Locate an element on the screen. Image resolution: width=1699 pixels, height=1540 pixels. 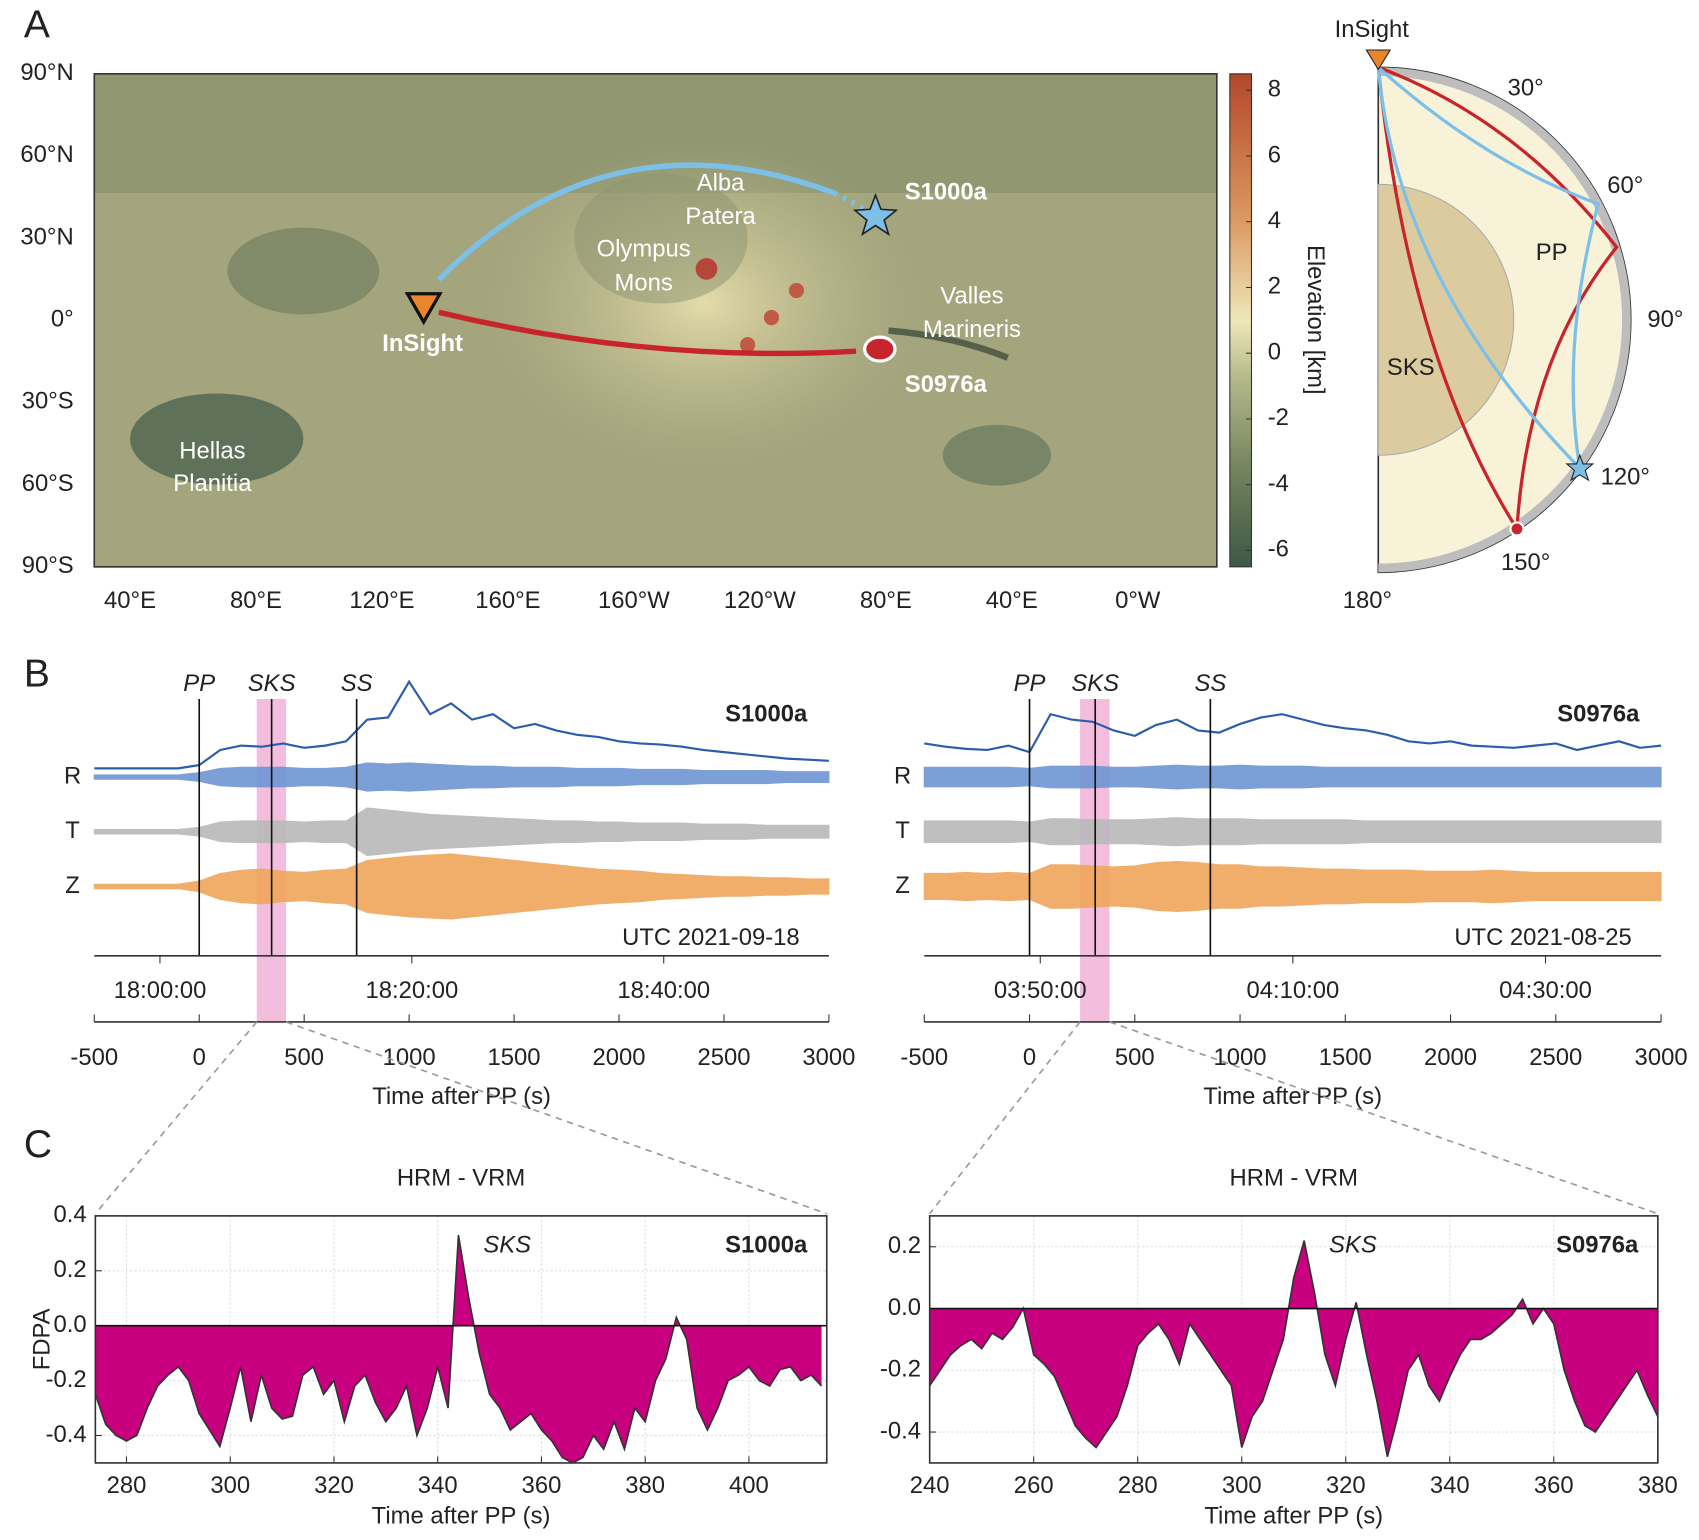
x-tick-label: 2000 is located at coordinates (619, 1057).